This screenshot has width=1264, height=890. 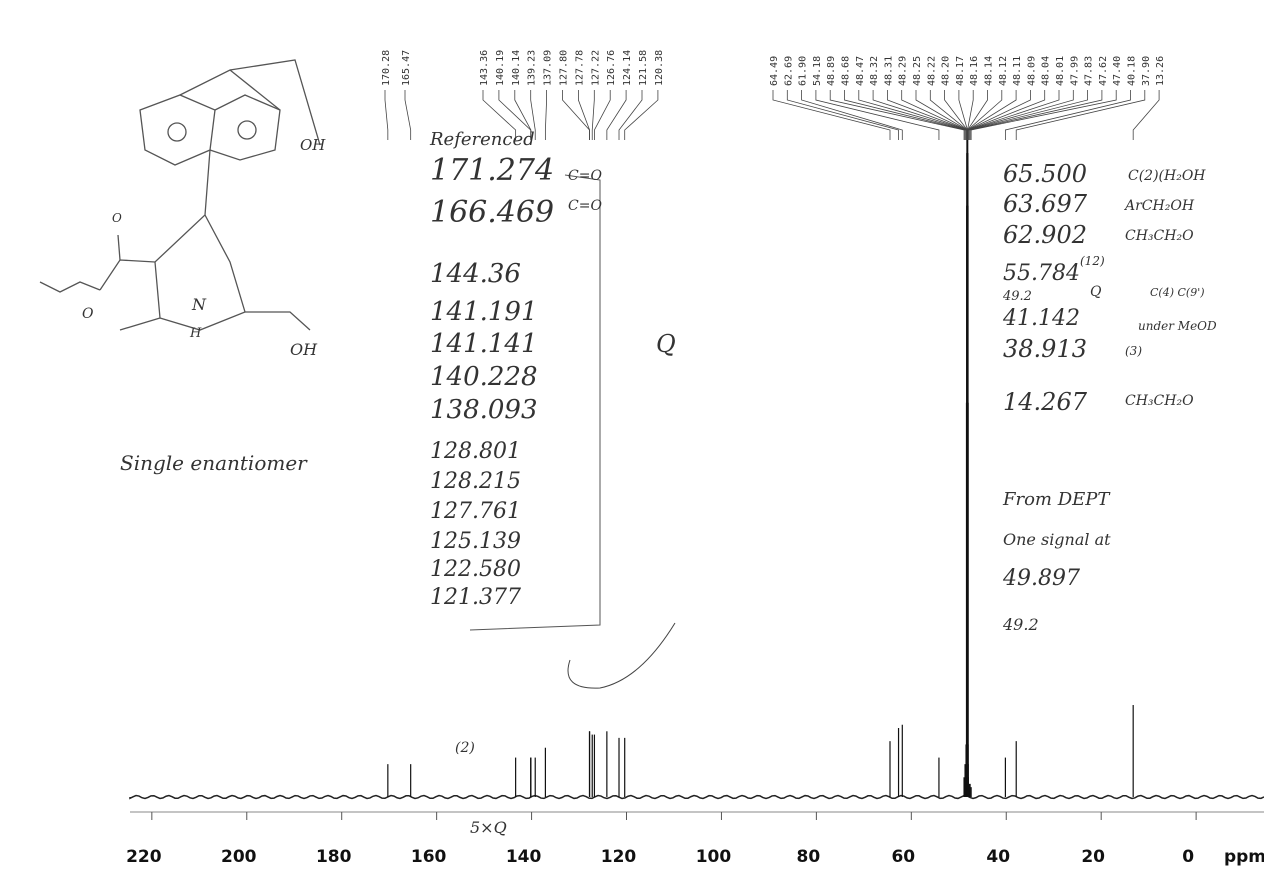 What do you see at coordinates (1041, 273) in the screenshot?
I see `annotation: 55.784` at bounding box center [1041, 273].